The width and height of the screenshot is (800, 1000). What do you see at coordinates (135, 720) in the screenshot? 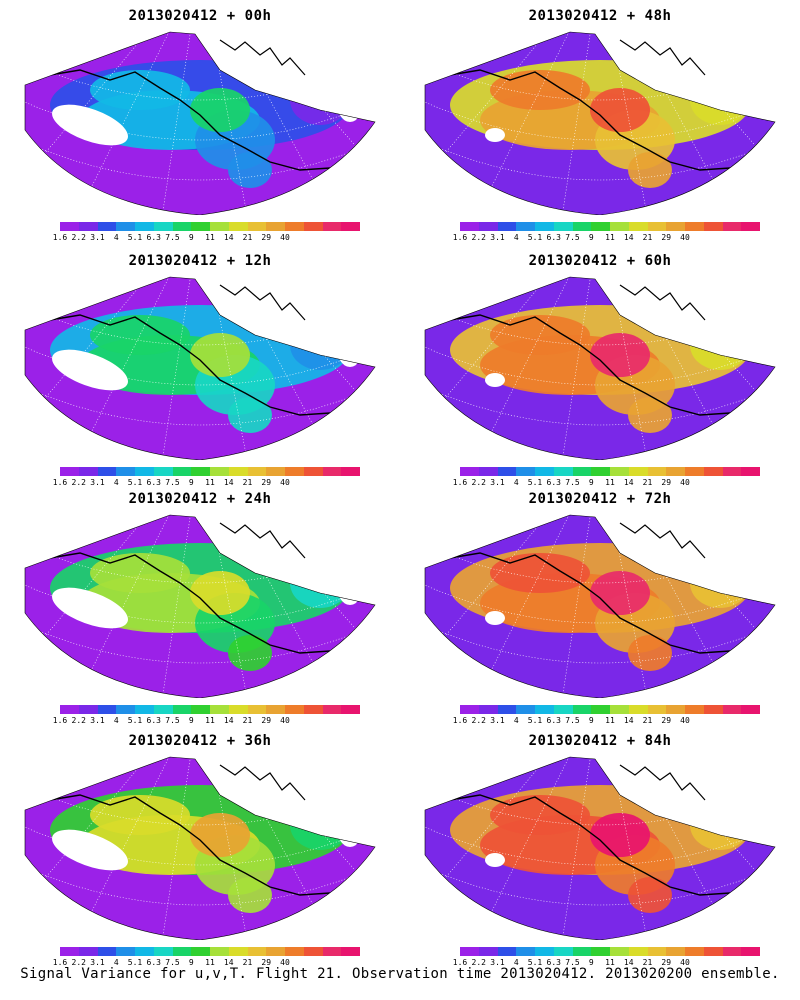
I see `colorbar-tick-label: 5.1` at bounding box center [135, 720].